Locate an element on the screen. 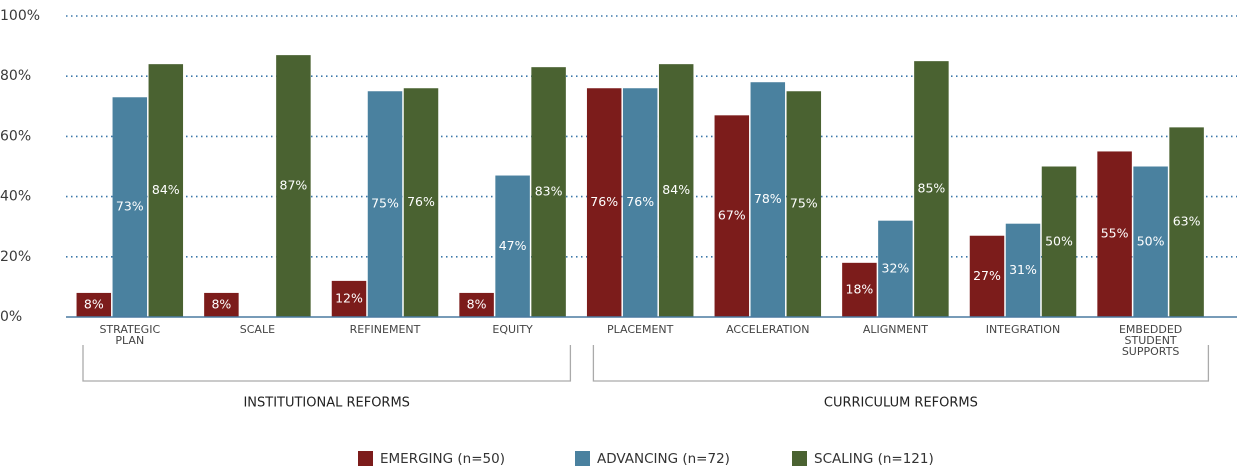  x-tick-label: INTEGRATION is located at coordinates (1023, 329).